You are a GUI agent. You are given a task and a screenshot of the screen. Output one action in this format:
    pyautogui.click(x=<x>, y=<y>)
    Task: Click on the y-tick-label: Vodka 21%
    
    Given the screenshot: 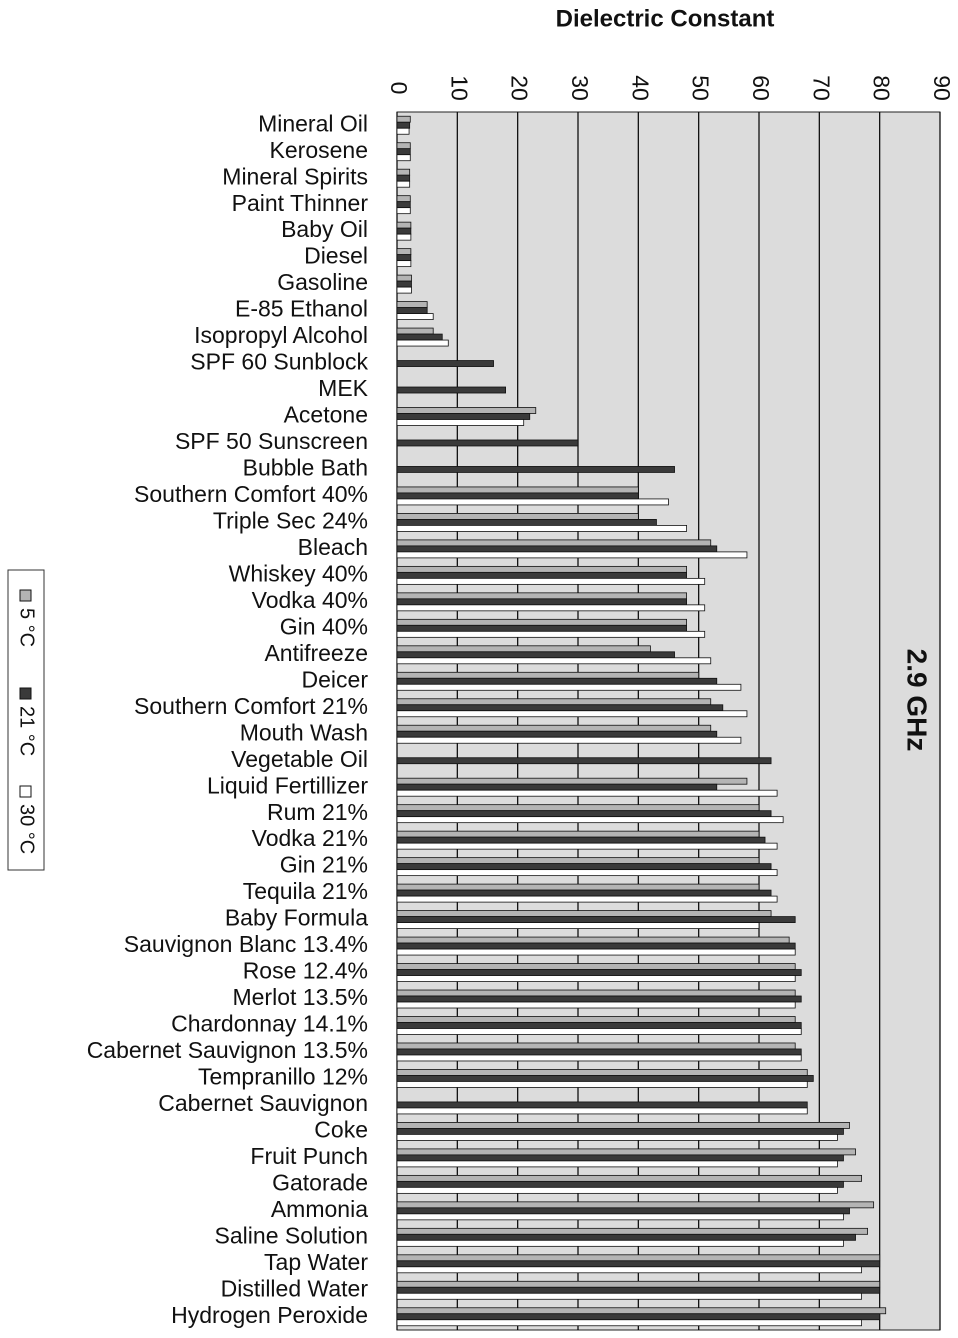 What is the action you would take?
    pyautogui.click(x=310, y=838)
    